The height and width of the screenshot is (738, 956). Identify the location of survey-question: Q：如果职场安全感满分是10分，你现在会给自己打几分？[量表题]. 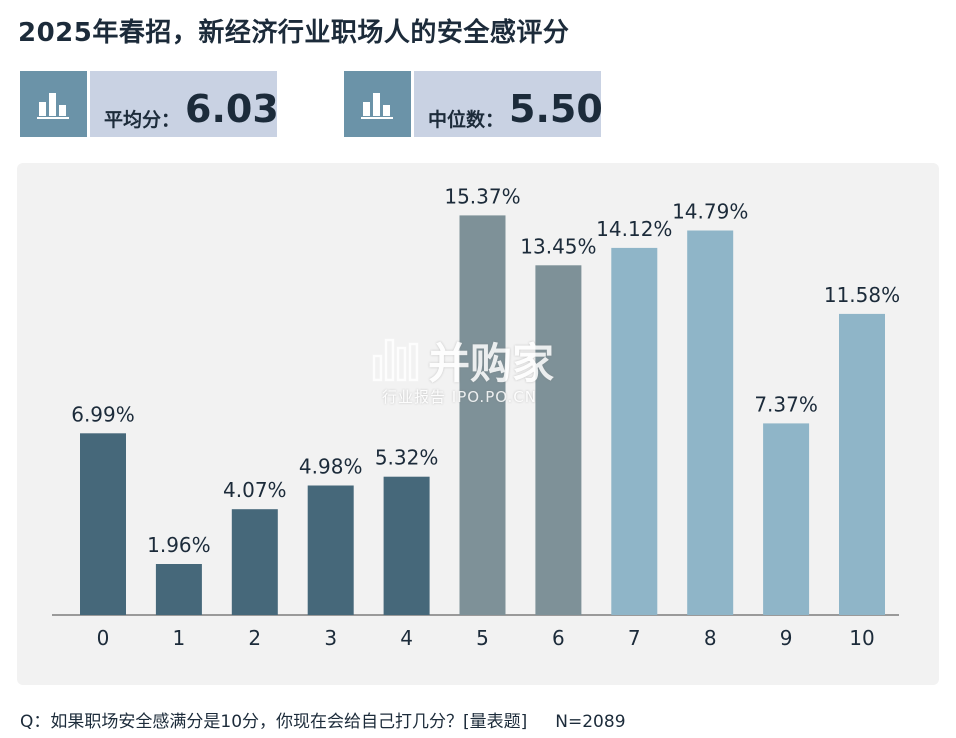
(274, 722).